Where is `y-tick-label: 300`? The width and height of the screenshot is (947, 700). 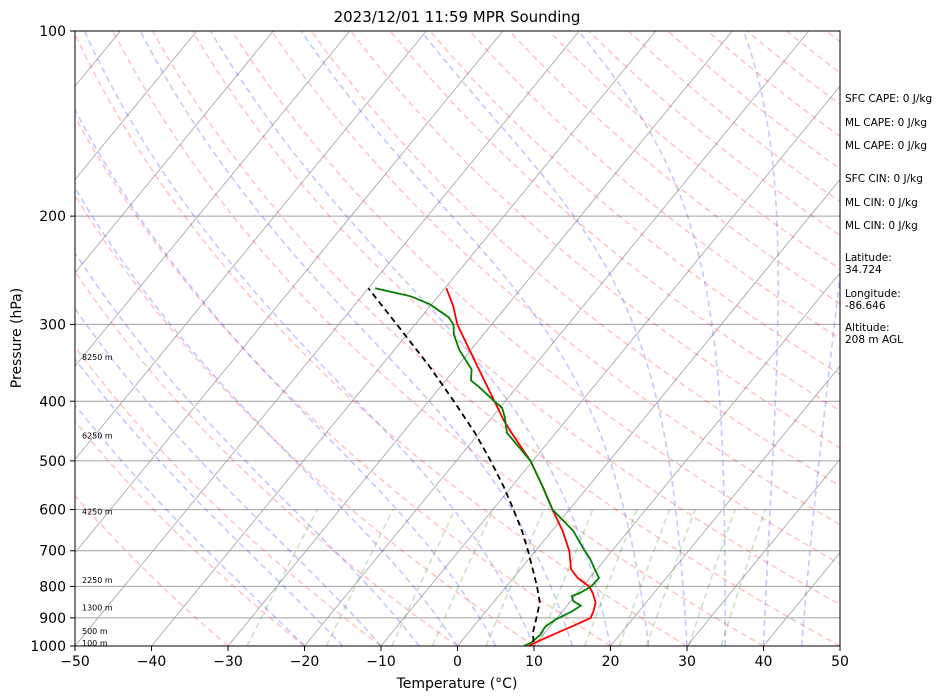
y-tick-label: 300 is located at coordinates (52, 325).